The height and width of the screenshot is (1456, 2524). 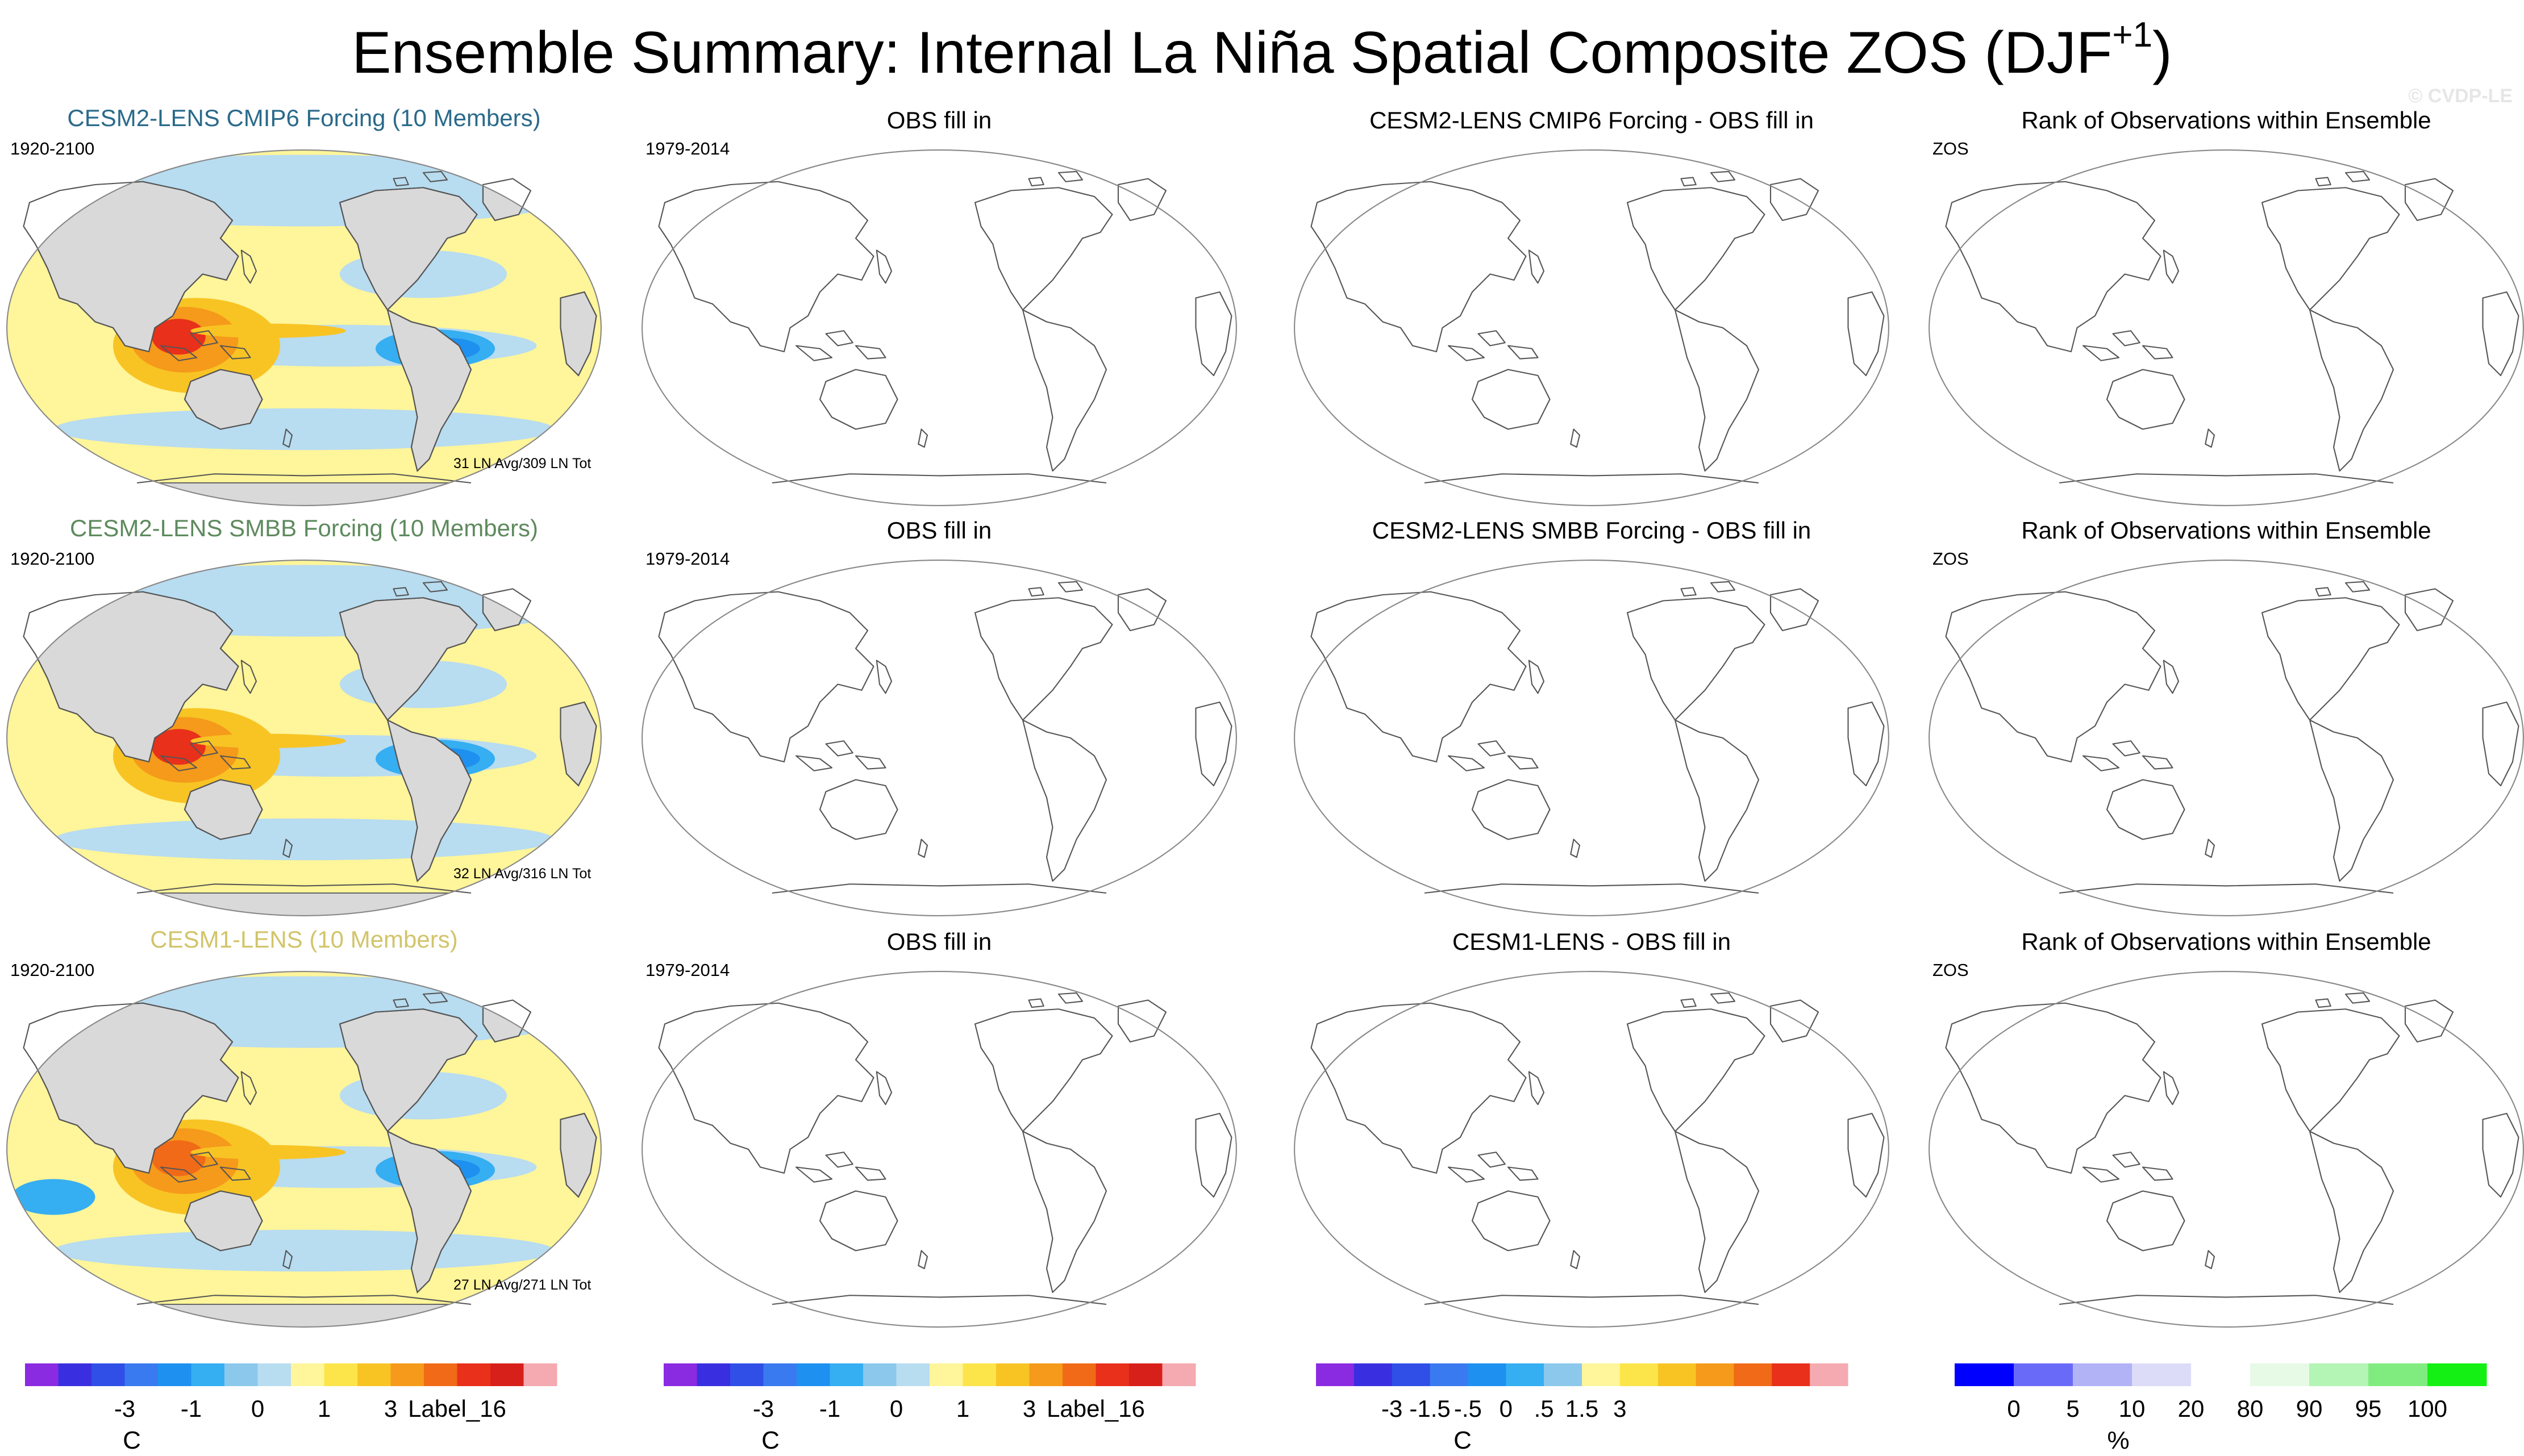 I want to click on event-count: 32 LN Avg/316 LN Tot, so click(x=522, y=874).